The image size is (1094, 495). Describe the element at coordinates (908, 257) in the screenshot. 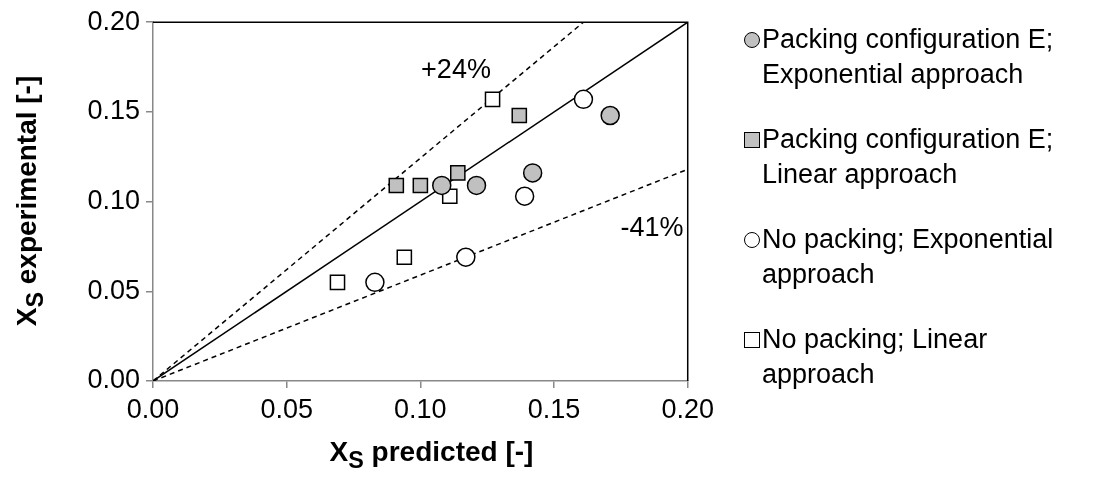

I see `legend-label: No packing; Exponential approach` at that location.